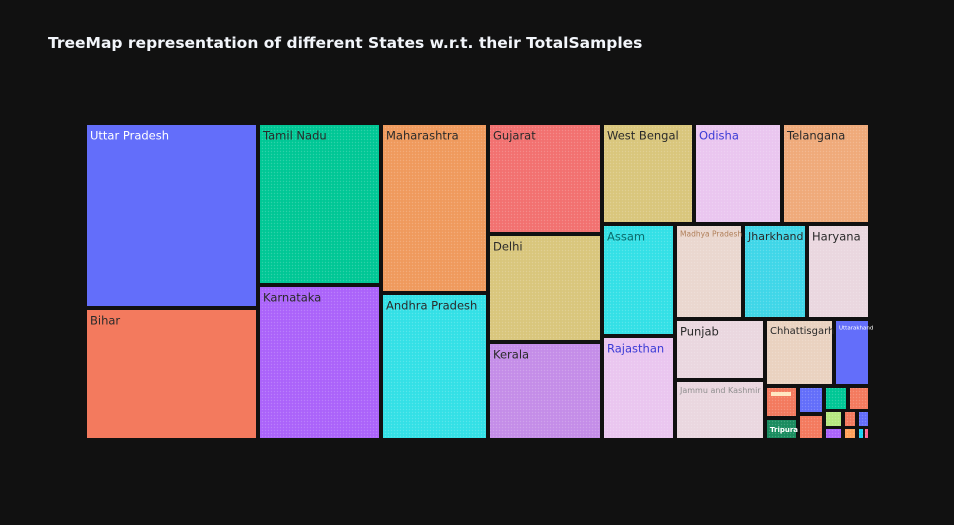  I want to click on tile-kerala-texture, so click(545, 391).